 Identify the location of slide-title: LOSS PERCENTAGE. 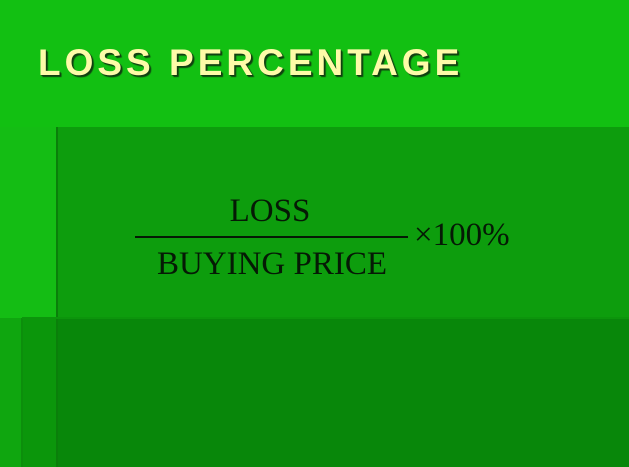
(251, 62).